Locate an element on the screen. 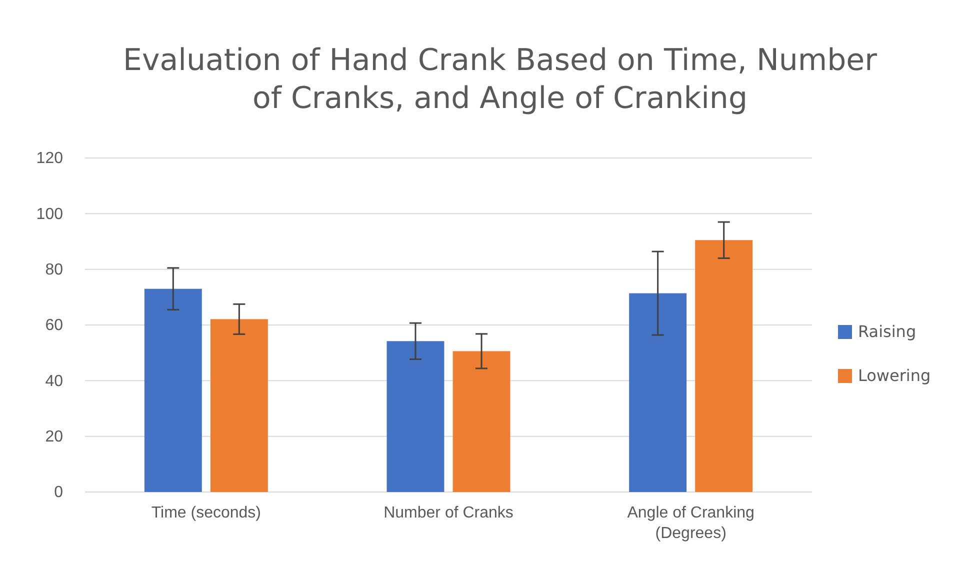 Image resolution: width=972 pixels, height=578 pixels. y-tick-label: 0 is located at coordinates (59, 493).